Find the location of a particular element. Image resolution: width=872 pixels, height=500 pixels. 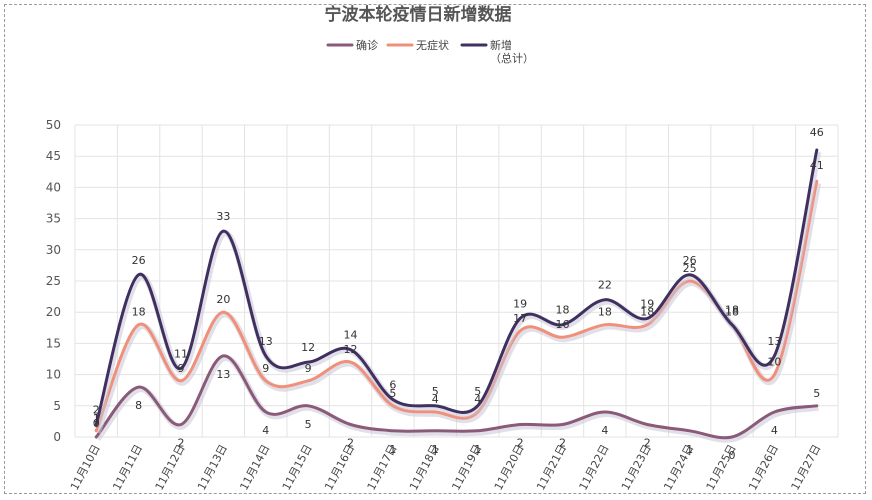

data-label: 17 is located at coordinates (520, 318).